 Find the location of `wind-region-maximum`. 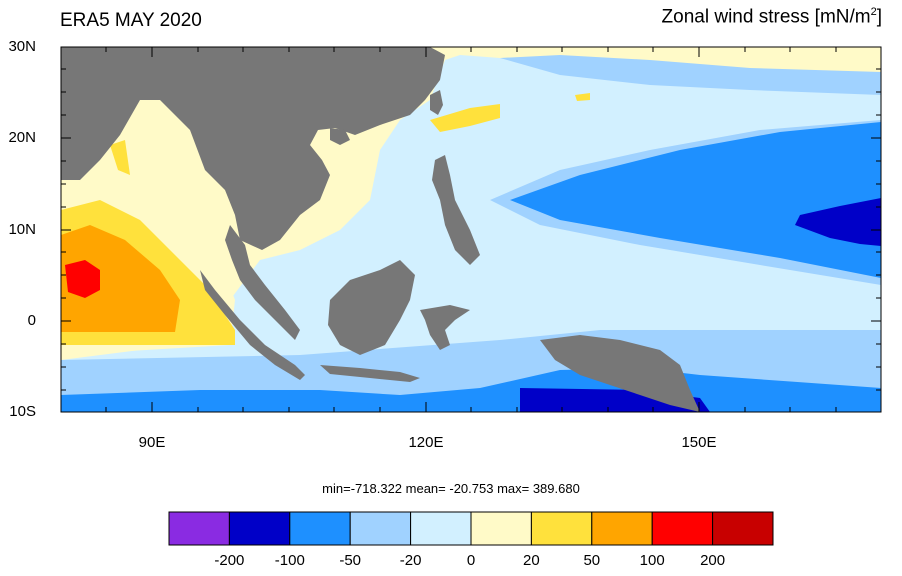

wind-region-maximum is located at coordinates (82, 279).